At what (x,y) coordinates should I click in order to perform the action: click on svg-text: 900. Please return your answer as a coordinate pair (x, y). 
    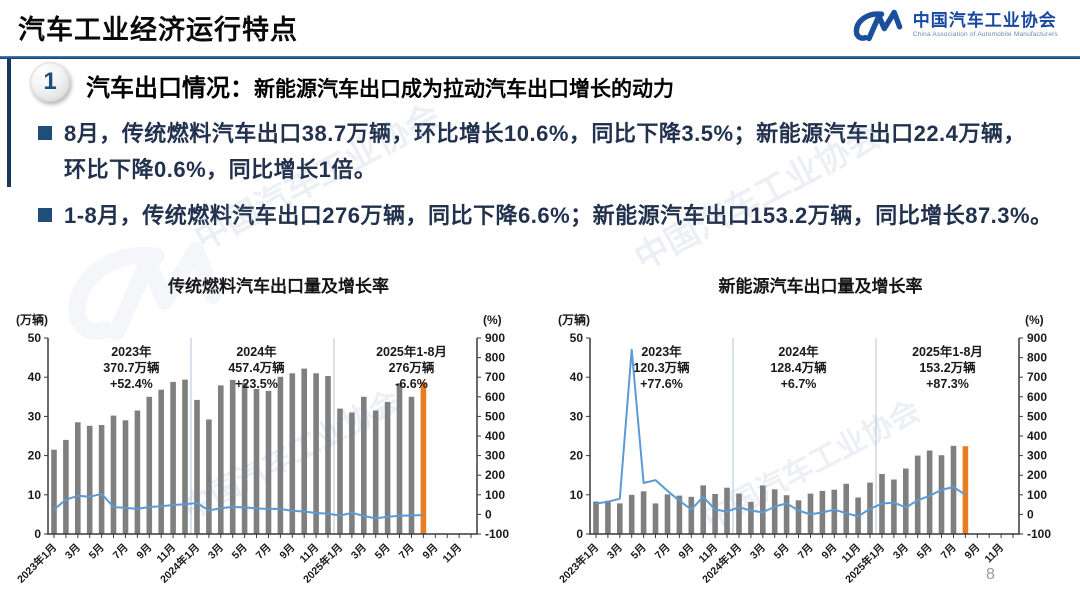
    Looking at the image, I should click on (495, 338).